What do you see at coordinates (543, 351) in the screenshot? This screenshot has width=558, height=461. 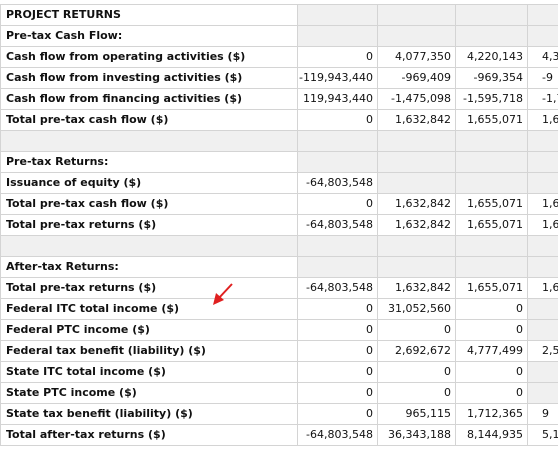 I see `value-cell: 2,5` at bounding box center [543, 351].